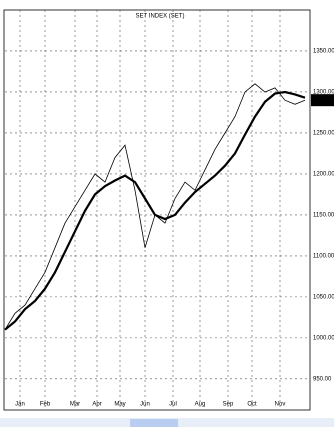 The width and height of the screenshot is (334, 432). What do you see at coordinates (252, 405) in the screenshot?
I see `x-tick-label: Oct` at bounding box center [252, 405].